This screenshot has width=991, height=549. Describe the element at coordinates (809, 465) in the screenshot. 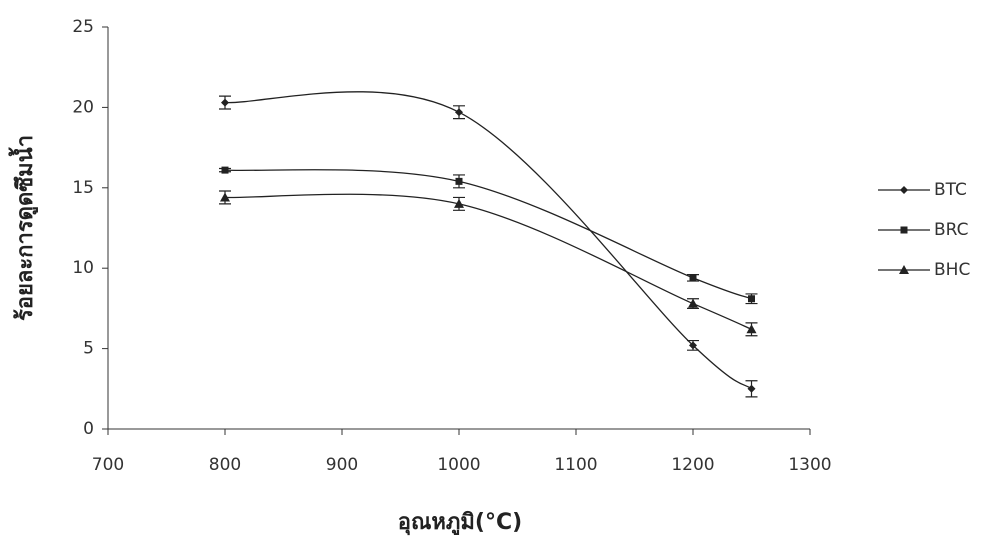

I see `x-tick-label: 1300` at that location.